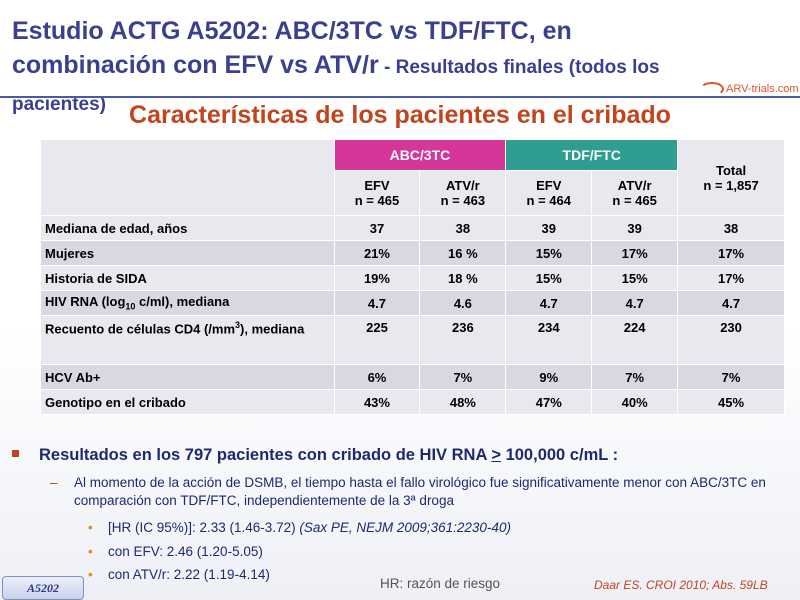 Image resolution: width=800 pixels, height=600 pixels. I want to click on row-label: HCV Ab+, so click(187, 377).